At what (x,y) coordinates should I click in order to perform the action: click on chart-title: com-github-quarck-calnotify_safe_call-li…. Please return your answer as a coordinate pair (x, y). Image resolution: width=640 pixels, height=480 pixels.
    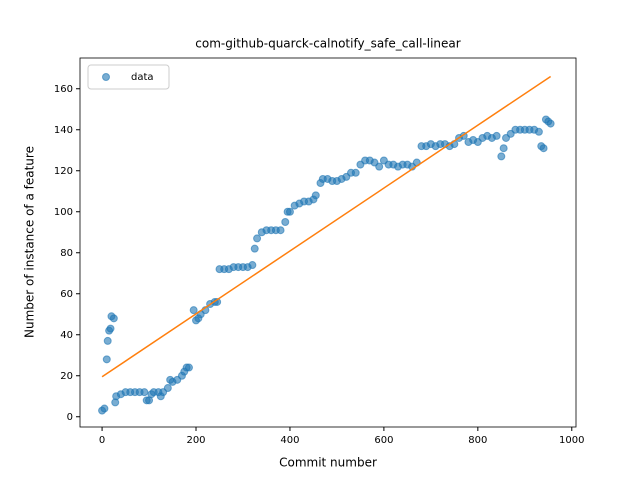
    Looking at the image, I should click on (327, 44).